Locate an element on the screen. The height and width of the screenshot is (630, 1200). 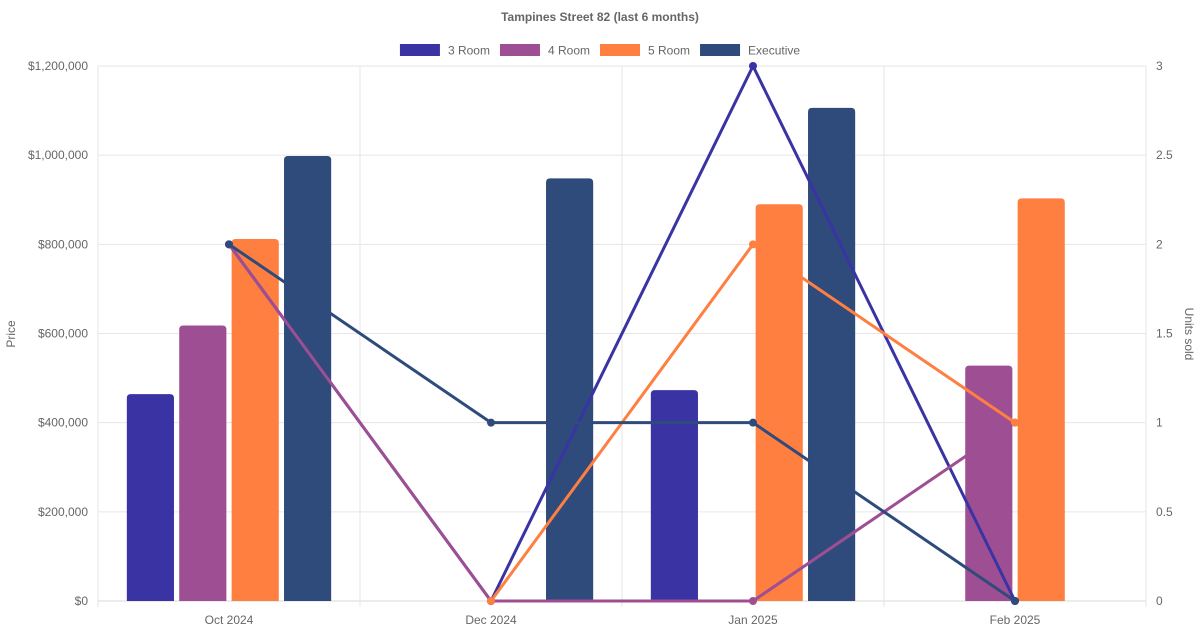
y-left-tick-label: $0 is located at coordinates (82, 601).